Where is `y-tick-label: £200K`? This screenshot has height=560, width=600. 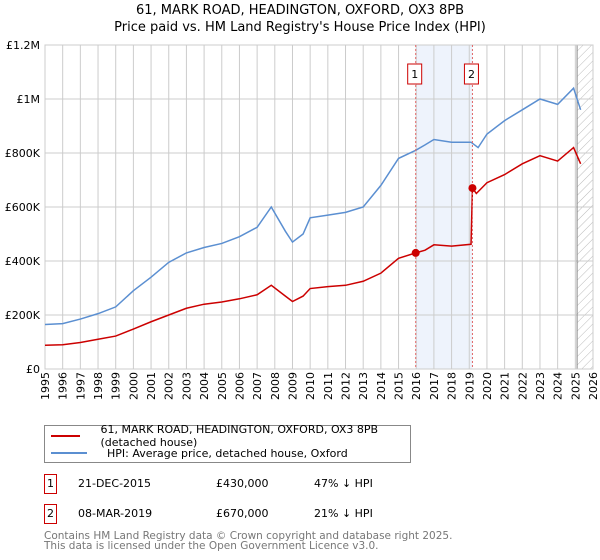 y-tick-label: £200K is located at coordinates (23, 315).